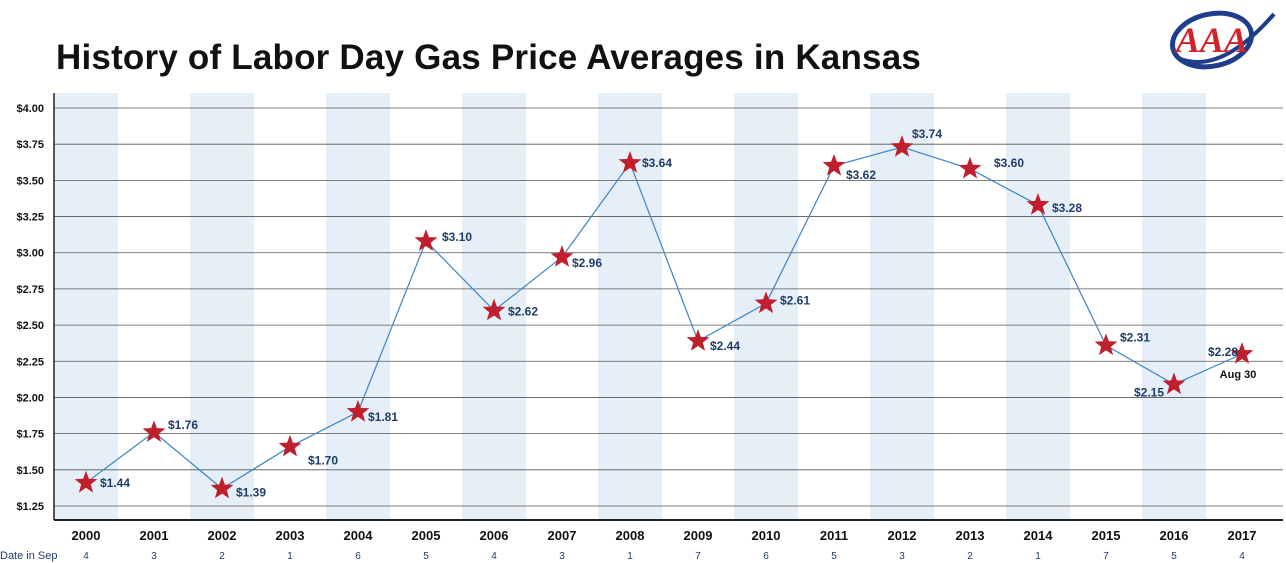  What do you see at coordinates (970, 556) in the screenshot?
I see `date-in-sep-2013: 2` at bounding box center [970, 556].